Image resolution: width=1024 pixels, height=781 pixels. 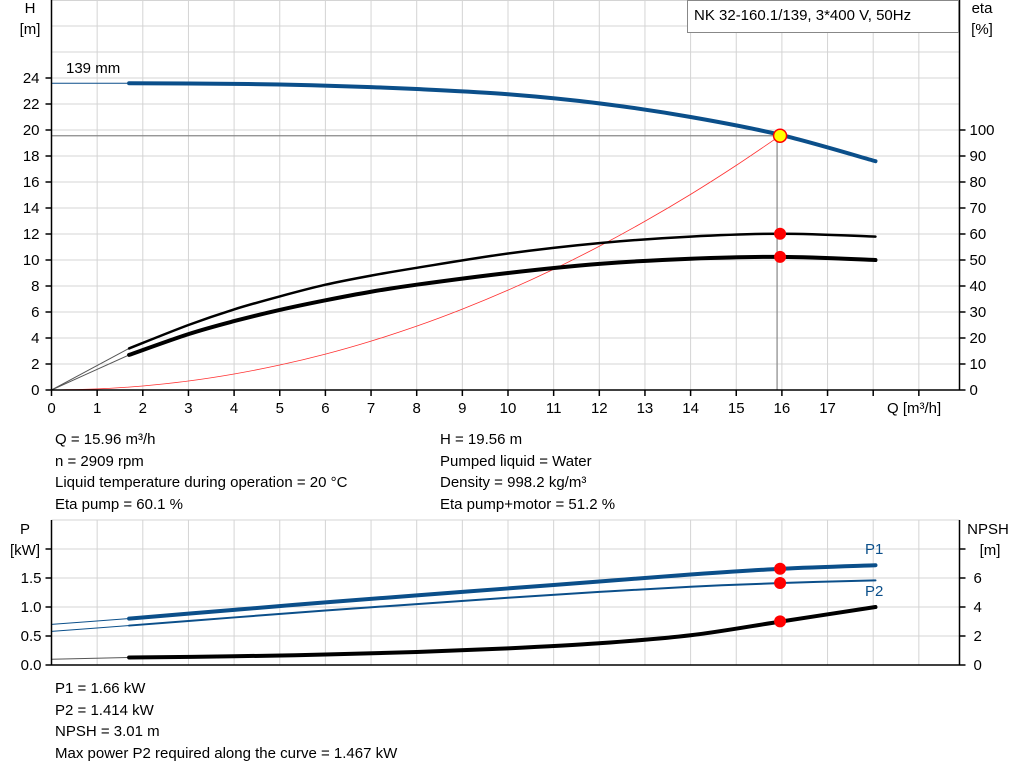 What do you see at coordinates (31, 130) in the screenshot?
I see `y-tick-label: 20` at bounding box center [31, 130].